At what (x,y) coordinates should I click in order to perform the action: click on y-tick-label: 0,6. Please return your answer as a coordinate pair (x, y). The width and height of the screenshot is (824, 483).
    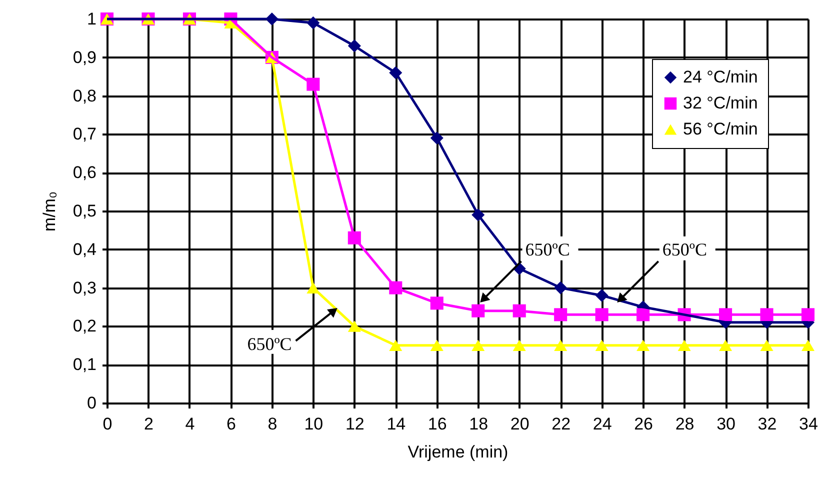
    Looking at the image, I should click on (84, 172).